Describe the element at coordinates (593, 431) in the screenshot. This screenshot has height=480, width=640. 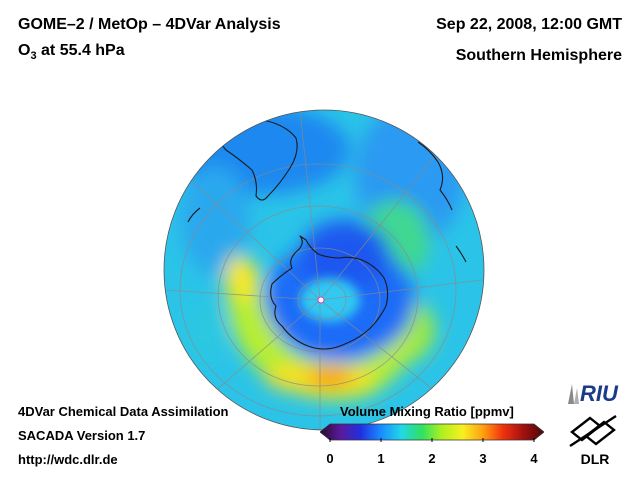
I see `dlr-logo-mark` at that location.